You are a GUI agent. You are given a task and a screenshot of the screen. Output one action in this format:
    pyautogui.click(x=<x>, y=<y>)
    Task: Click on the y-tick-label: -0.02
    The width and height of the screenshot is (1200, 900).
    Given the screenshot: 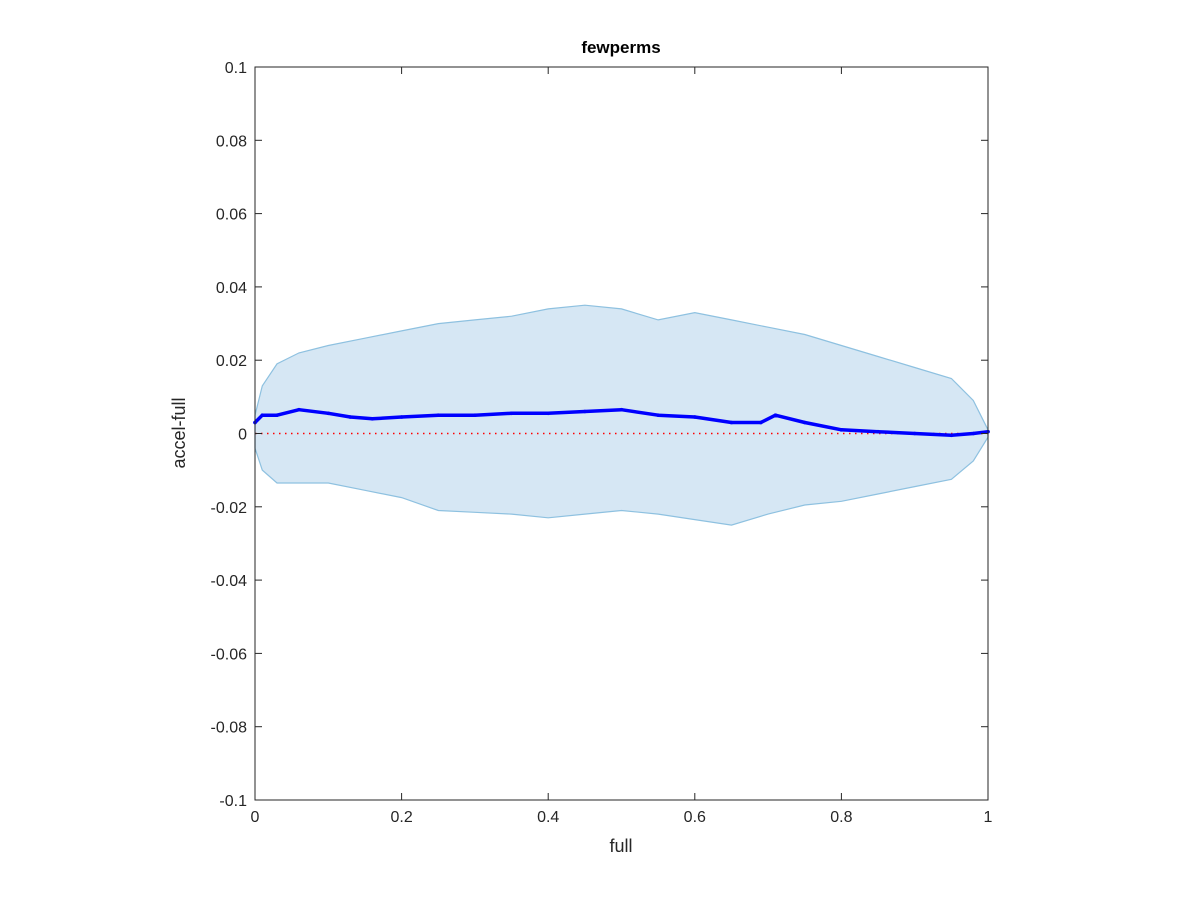 What is the action you would take?
    pyautogui.click(x=229, y=508)
    